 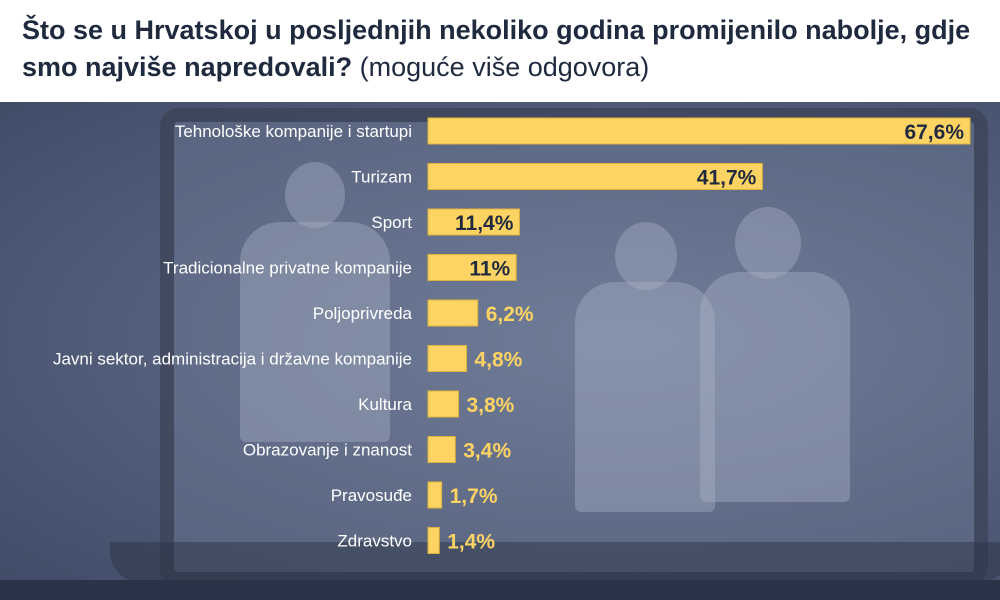 What do you see at coordinates (504, 67) in the screenshot?
I see `chart-title-note: (moguće više odgovora)` at bounding box center [504, 67].